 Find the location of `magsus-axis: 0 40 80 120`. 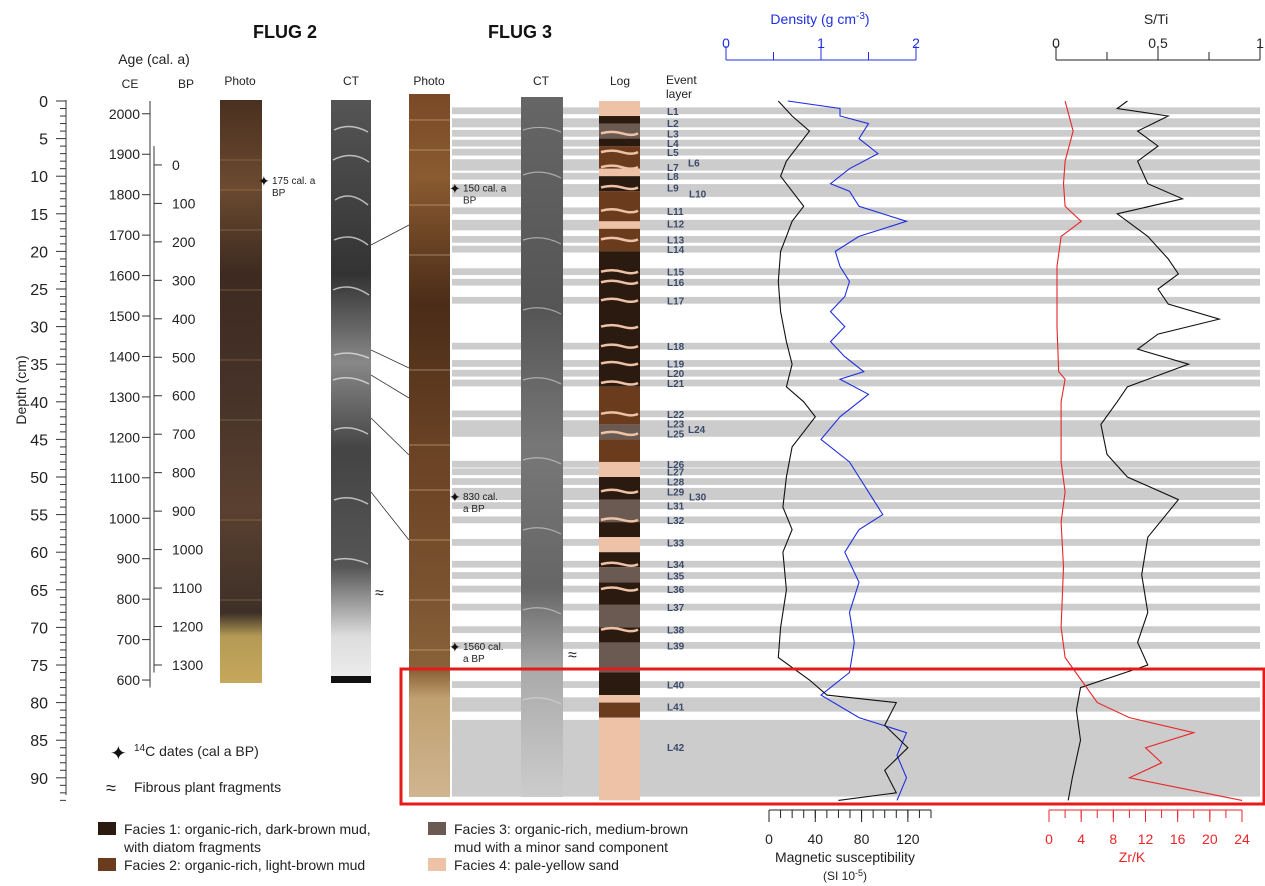

magsus-axis: 0 40 80 120 is located at coordinates (848, 828).